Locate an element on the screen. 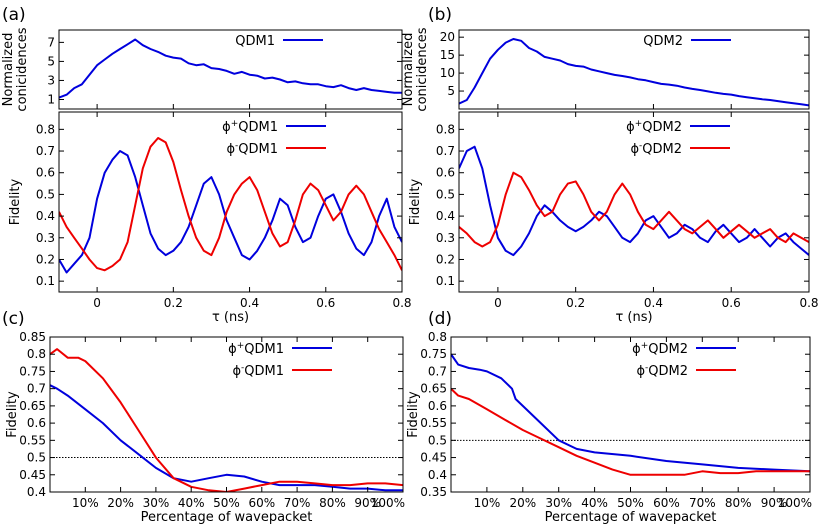 This screenshot has width=830, height=524. x-axis-label: τ (ns) is located at coordinates (633, 317).